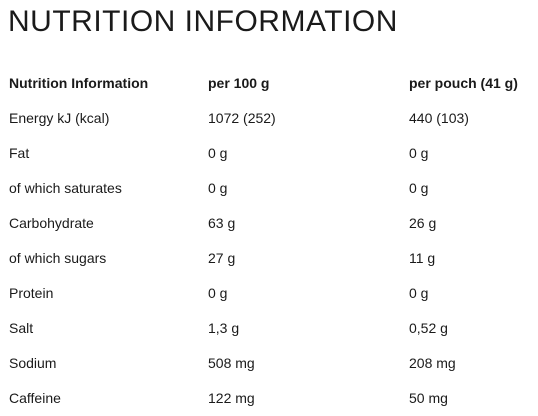 The width and height of the screenshot is (538, 416). What do you see at coordinates (269, 363) in the screenshot?
I see `table-row: Sodium 508 mg 208 mg` at bounding box center [269, 363].